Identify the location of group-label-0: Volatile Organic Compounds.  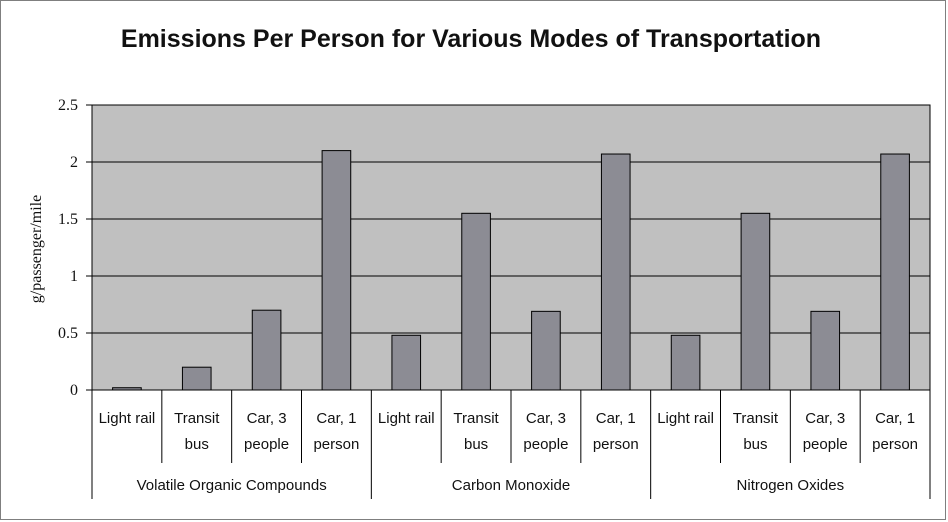
(232, 485).